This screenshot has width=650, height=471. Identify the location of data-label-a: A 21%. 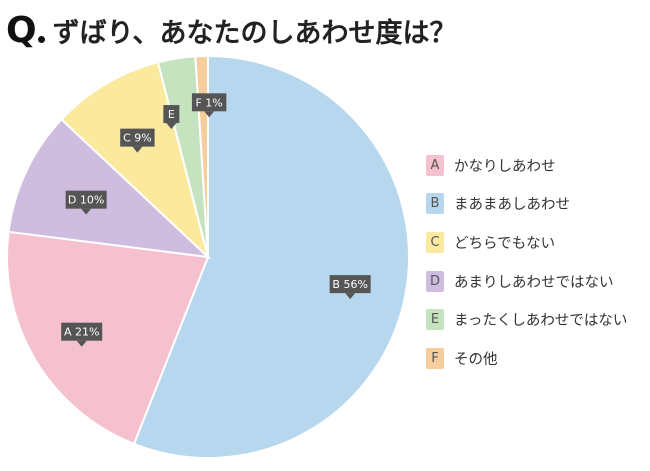
(82, 334).